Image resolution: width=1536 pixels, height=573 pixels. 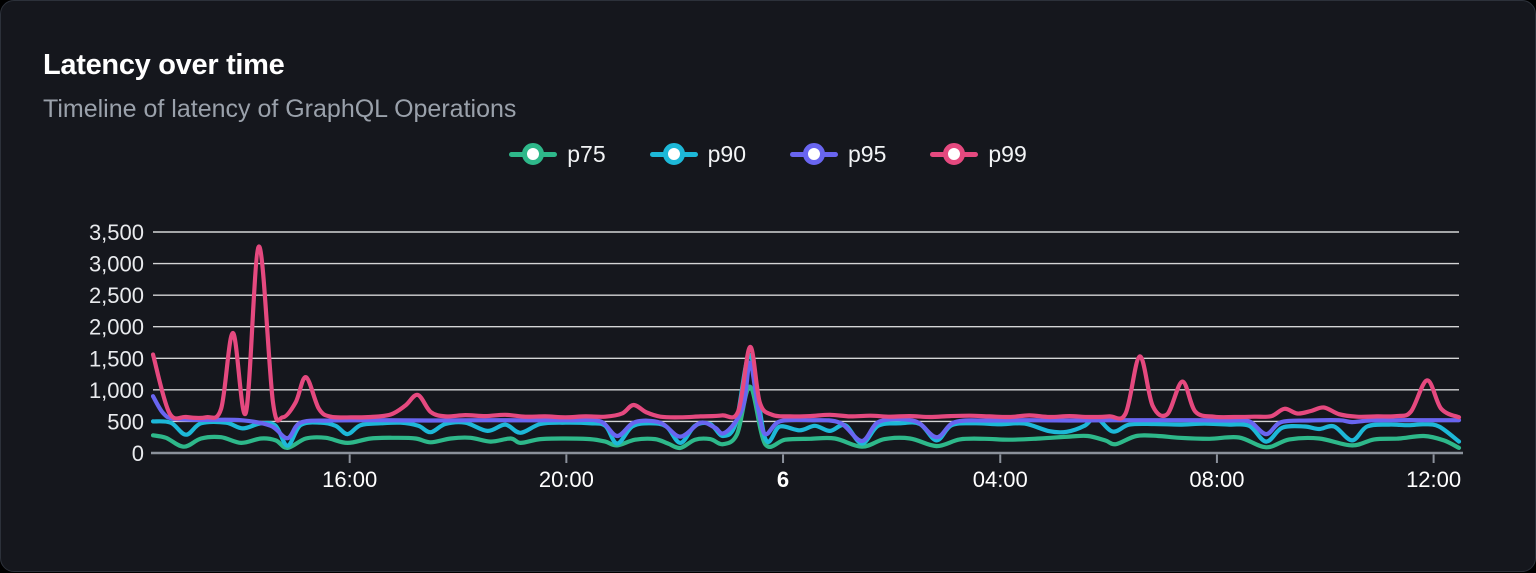 I want to click on y-axis-label-0: 0, so click(x=138, y=453).